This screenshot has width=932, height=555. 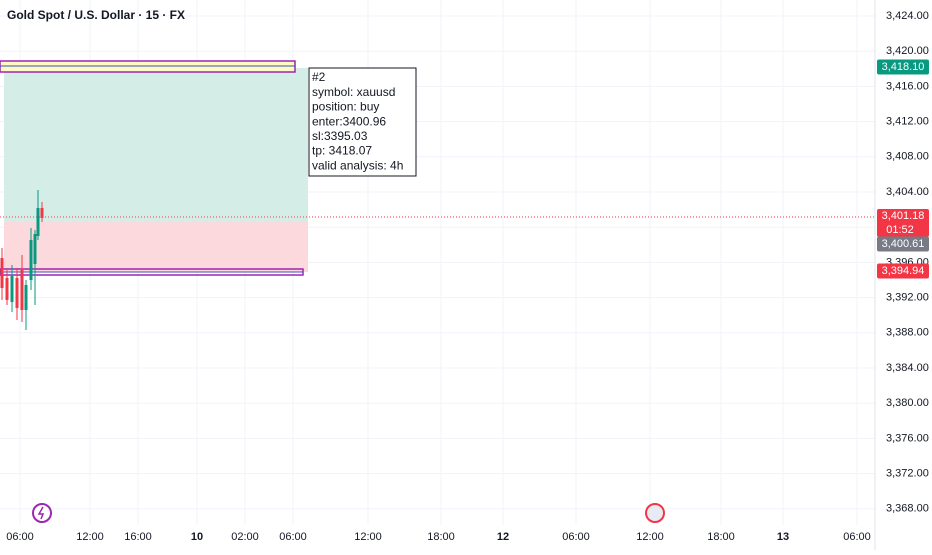 What do you see at coordinates (96, 15) in the screenshot?
I see `symbol-title: Gold Spot / U.S. Dollar · 15 · FX` at bounding box center [96, 15].